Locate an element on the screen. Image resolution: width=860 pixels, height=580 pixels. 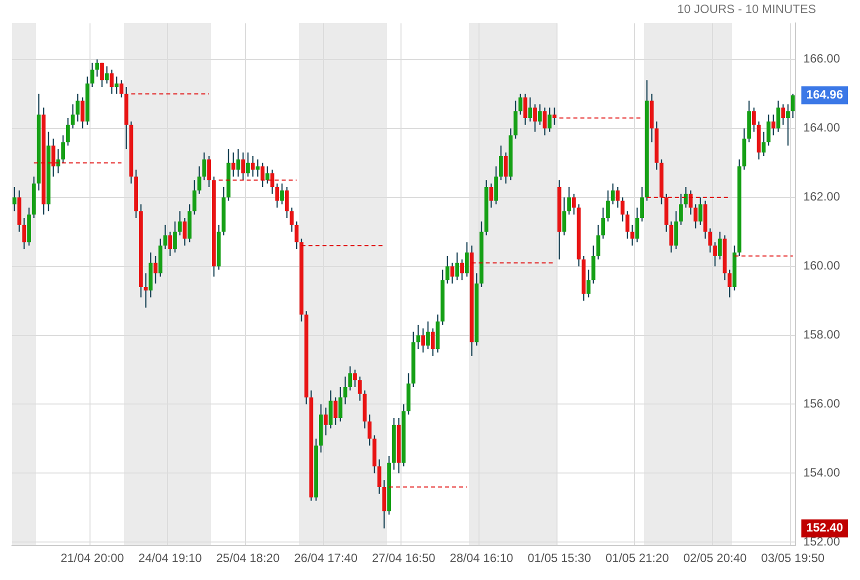
text: 152.40 is located at coordinates (825, 527).